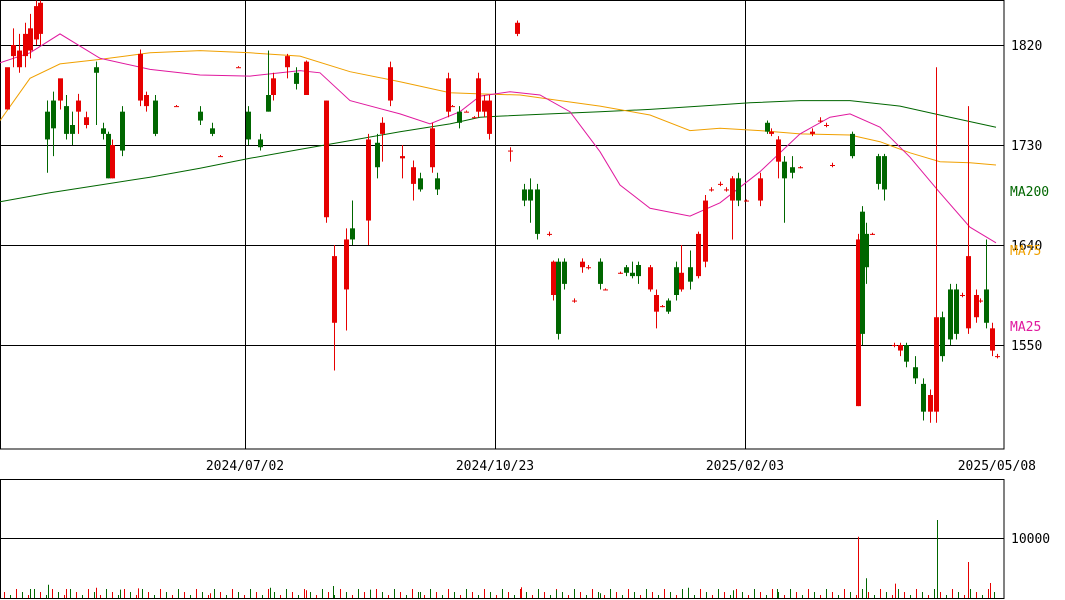 The image size is (1065, 600). Describe the element at coordinates (1030, 539) in the screenshot. I see `volume-tick-label: 10000` at that location.